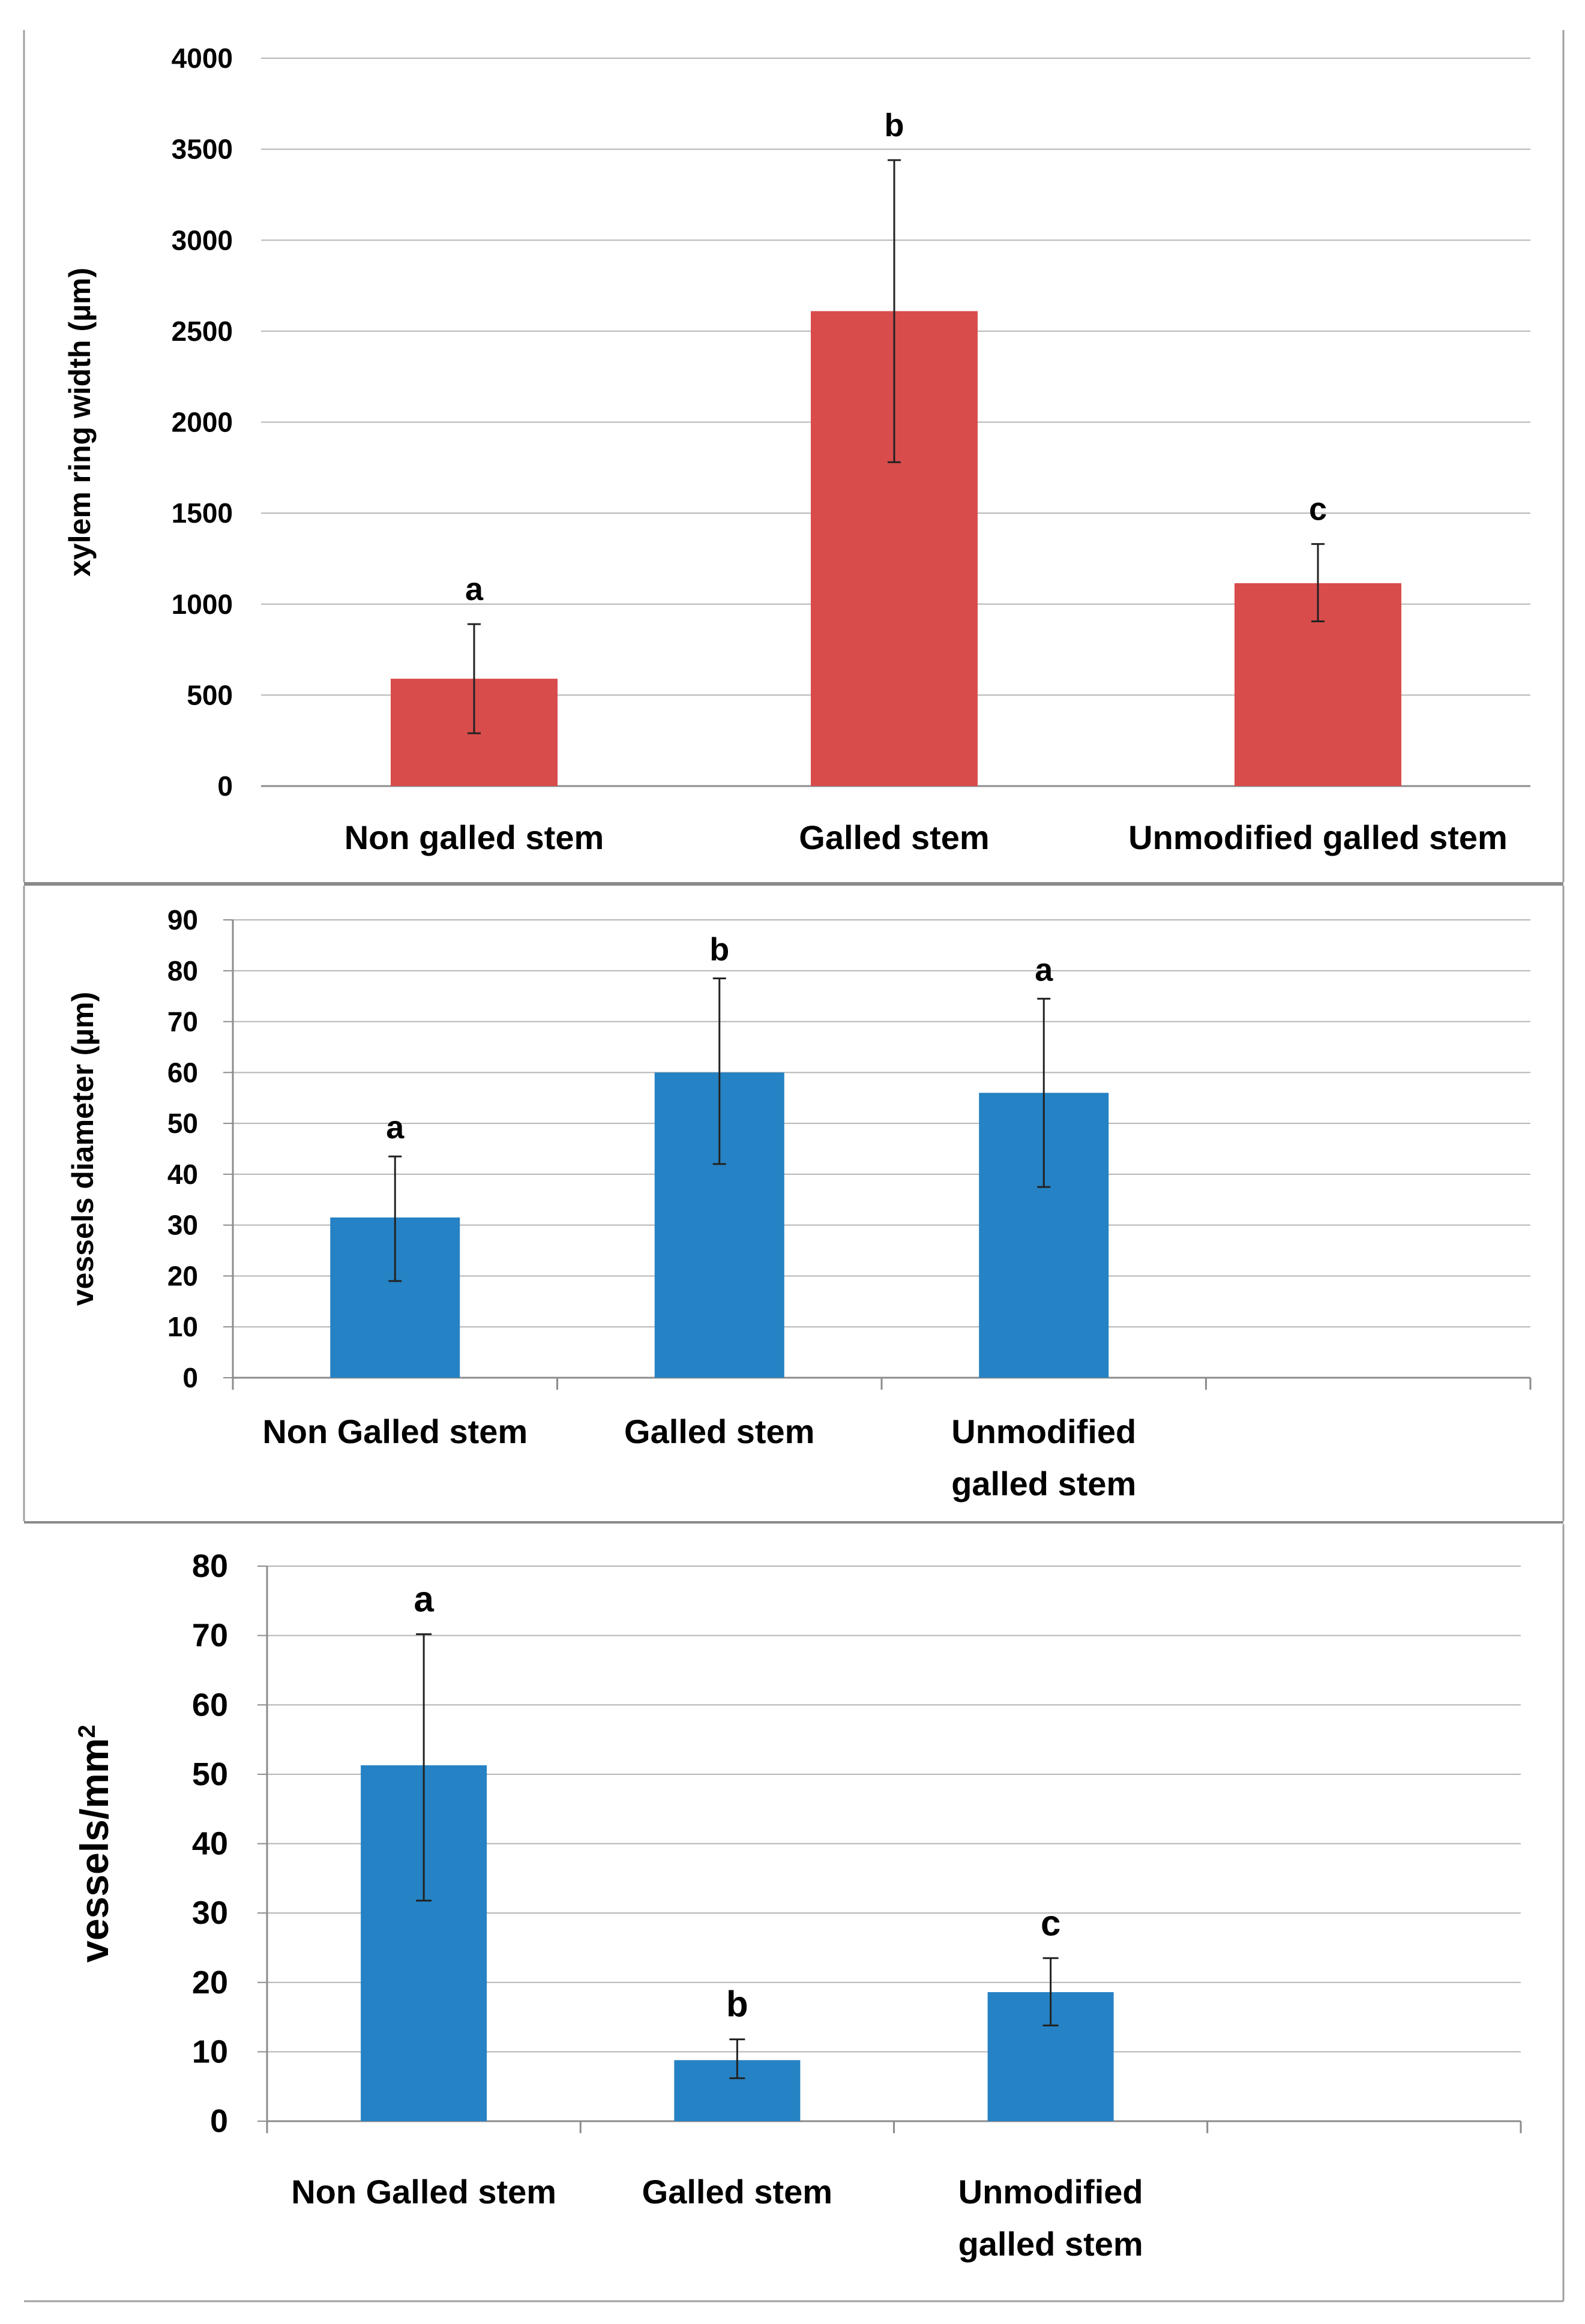 This screenshot has height=2324, width=1585. I want to click on y-tick-label-1000: 1000, so click(202, 604).